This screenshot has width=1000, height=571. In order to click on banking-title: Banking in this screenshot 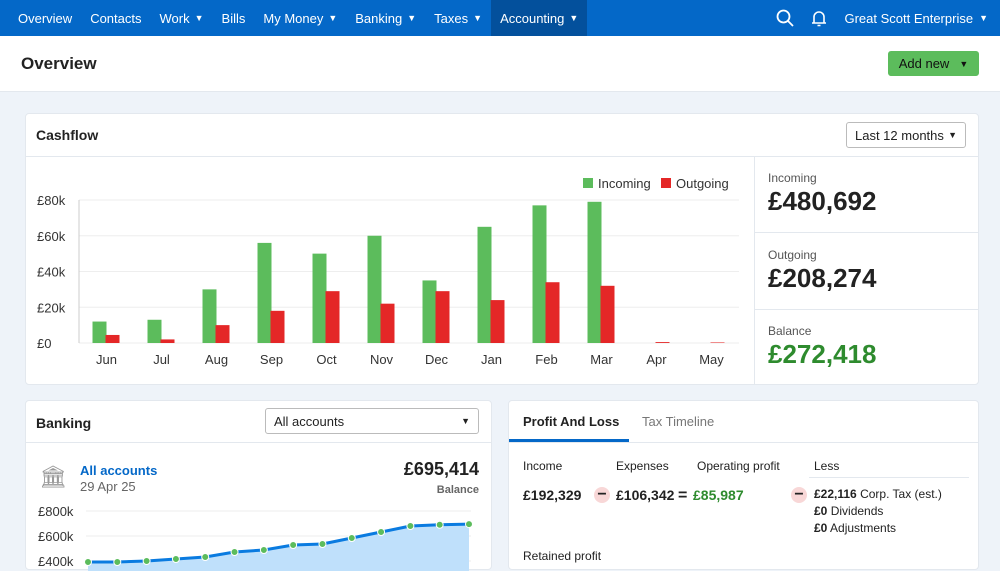, I will do `click(64, 423)`.